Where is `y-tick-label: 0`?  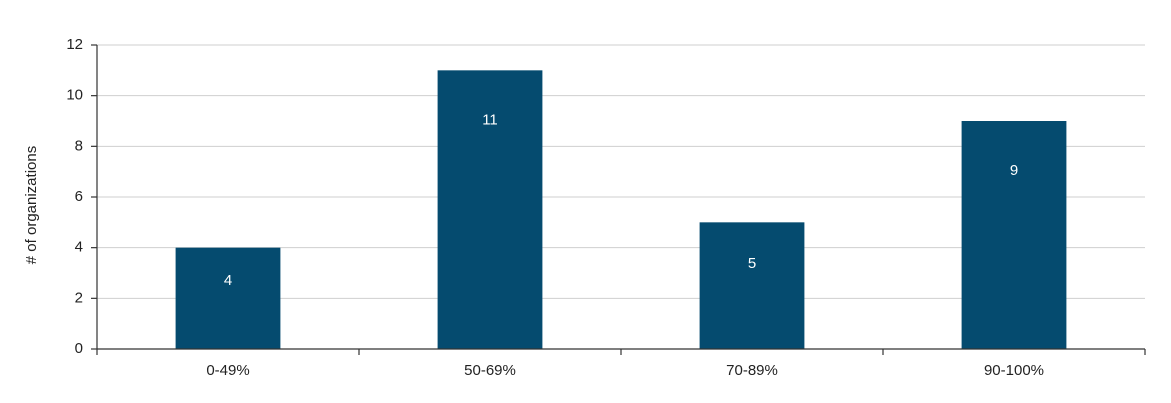
y-tick-label: 0 is located at coordinates (79, 348).